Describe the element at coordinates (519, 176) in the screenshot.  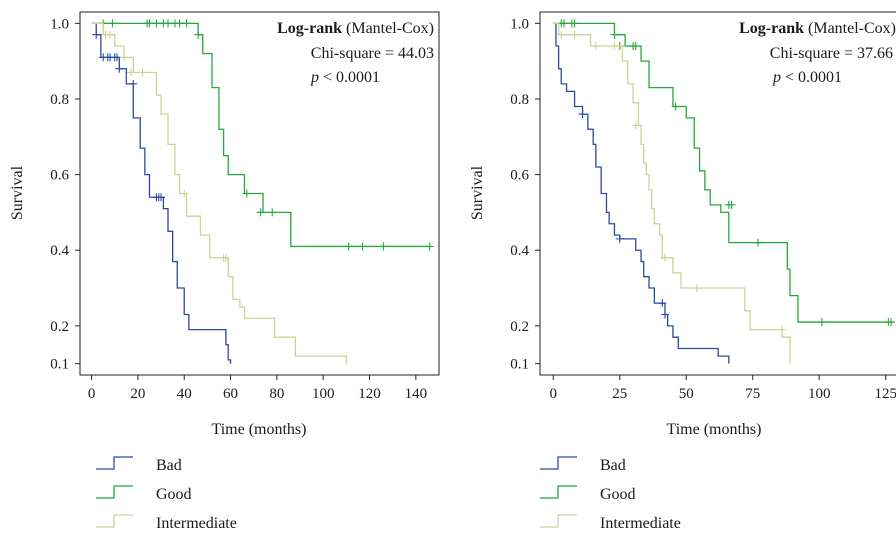
I see `y-tick-label: 0.6` at that location.